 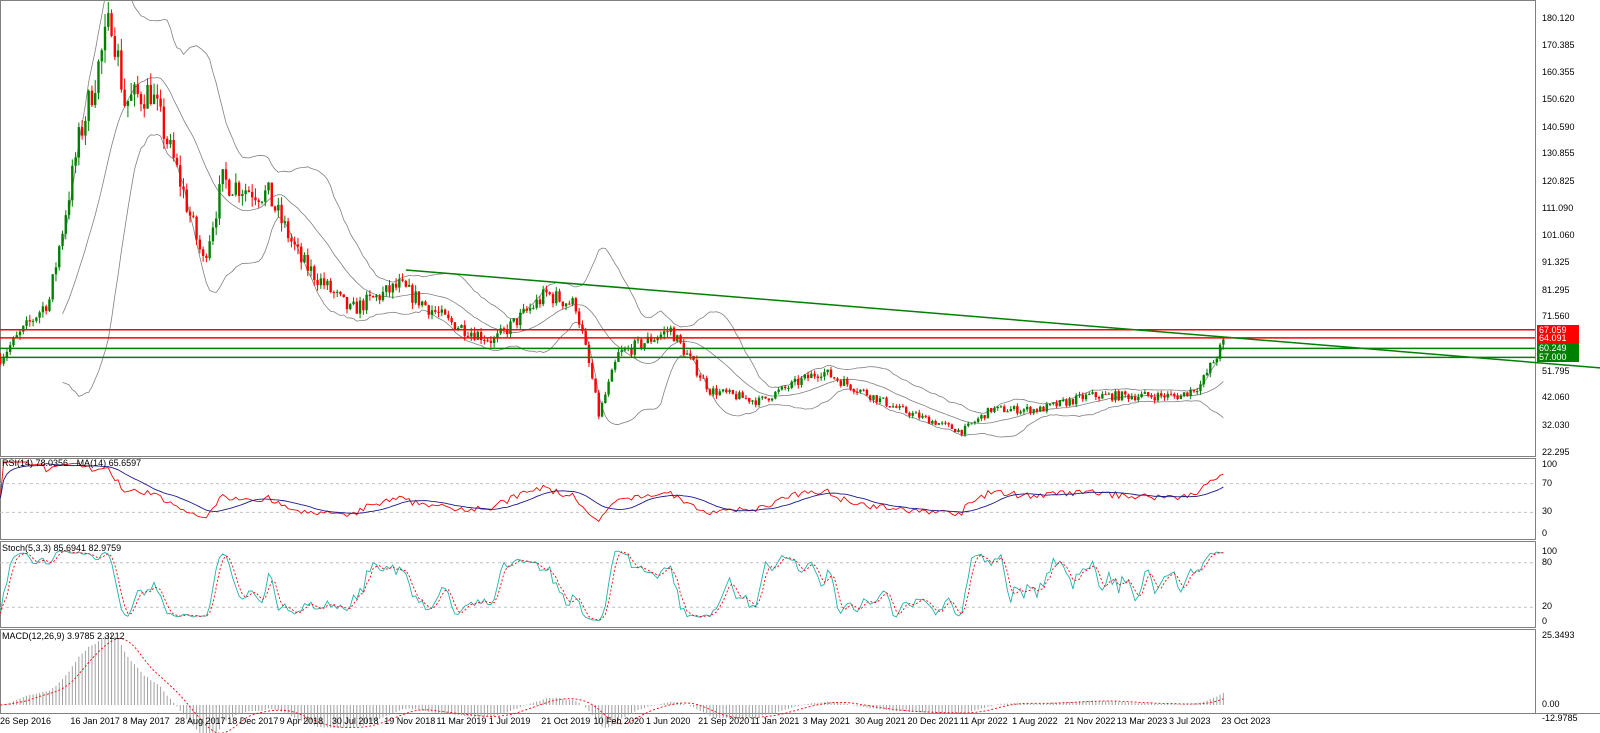 What do you see at coordinates (1002, 319) in the screenshot?
I see `trendline` at bounding box center [1002, 319].